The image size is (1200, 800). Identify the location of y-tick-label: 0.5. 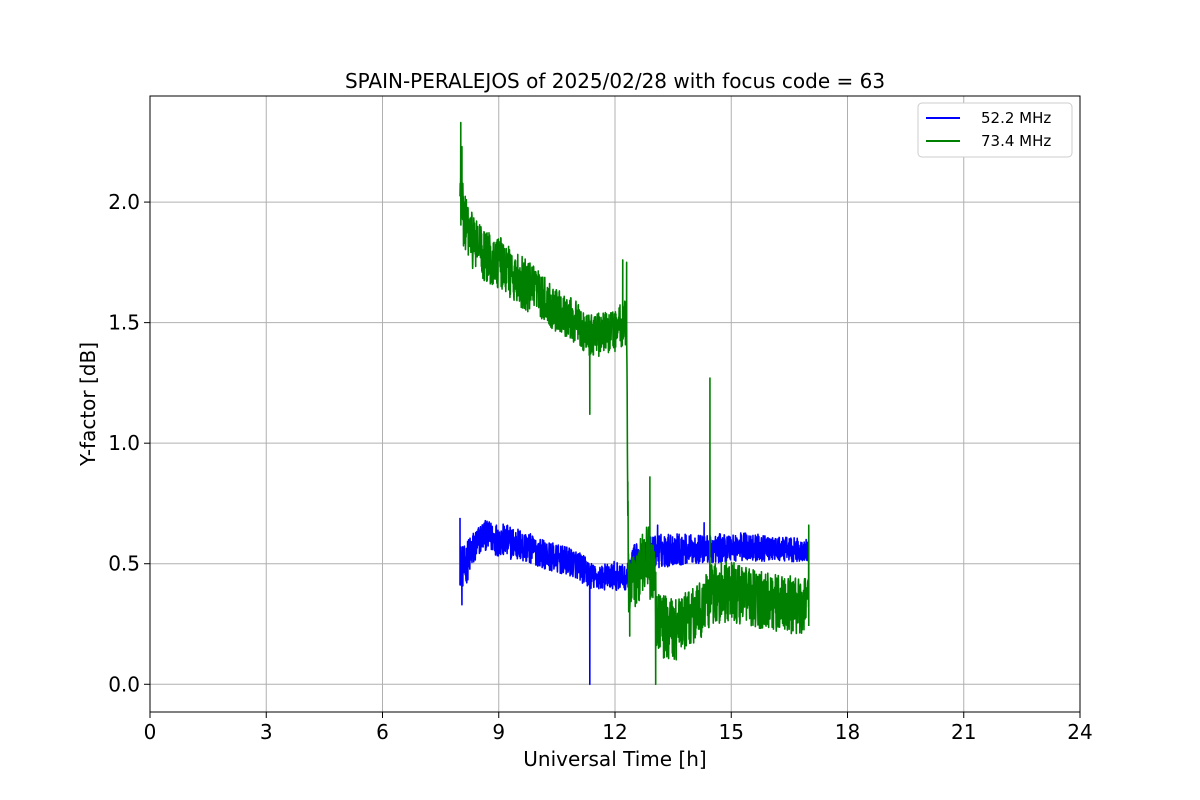
(124, 564).